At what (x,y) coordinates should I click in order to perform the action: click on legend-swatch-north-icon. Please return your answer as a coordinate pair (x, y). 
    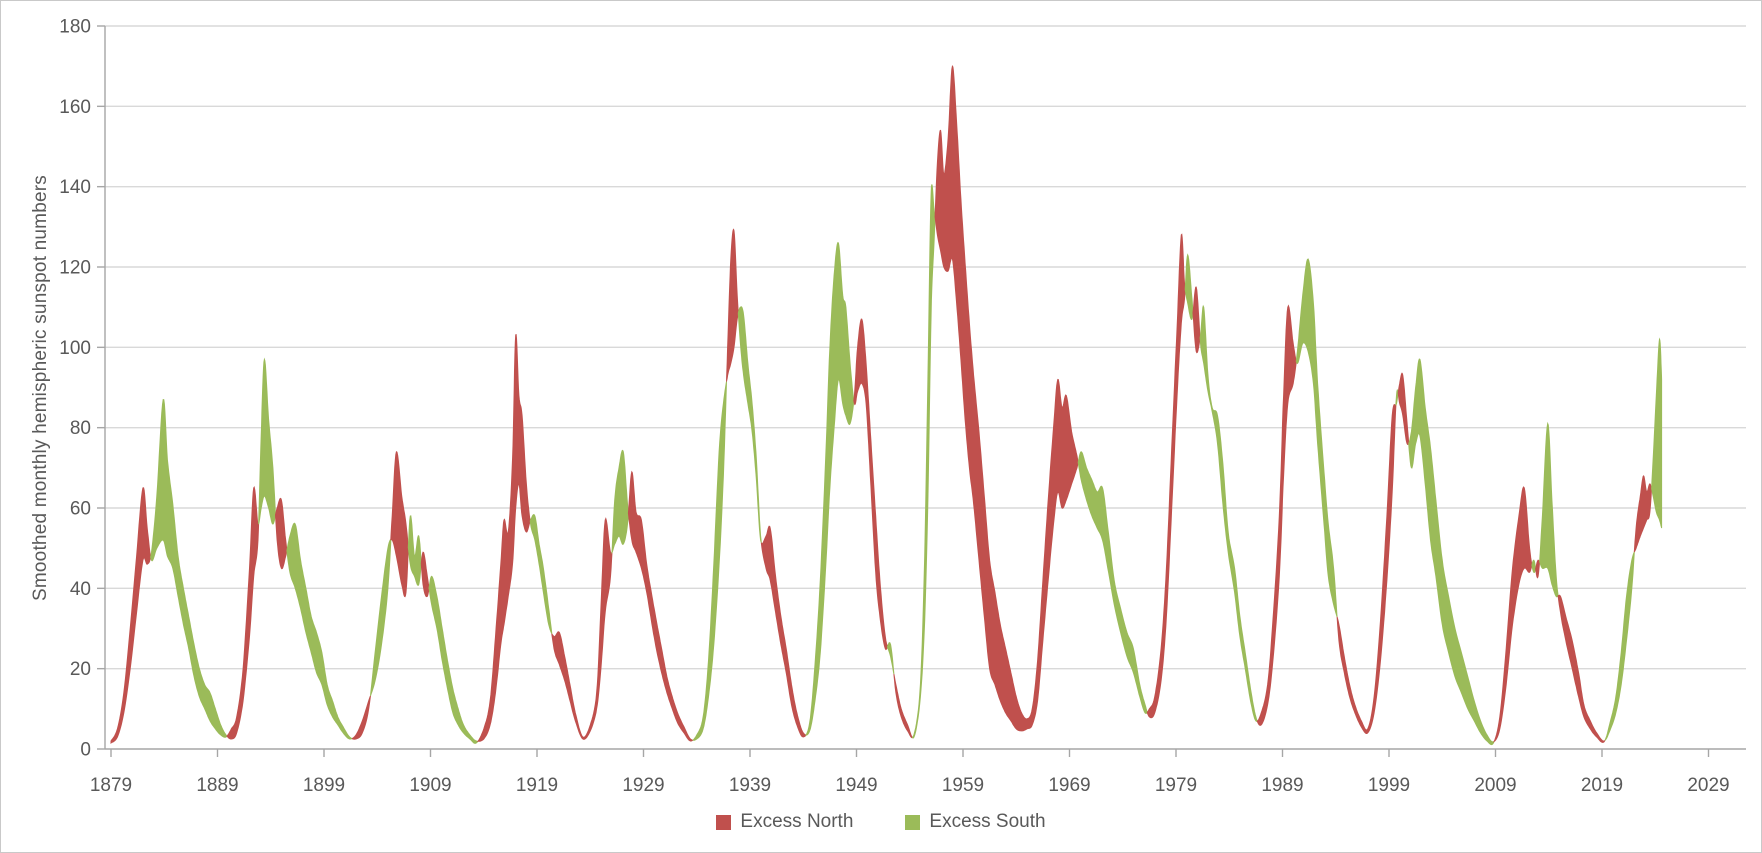
    Looking at the image, I should click on (724, 822).